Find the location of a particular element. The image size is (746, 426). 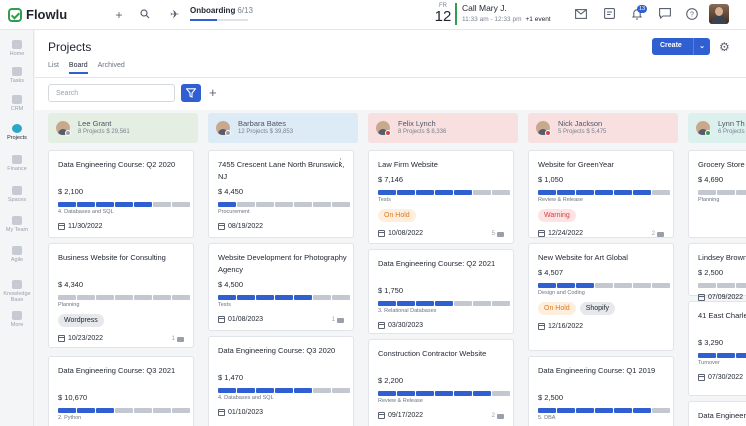

nav-item-label: More is located at coordinates (17, 325).